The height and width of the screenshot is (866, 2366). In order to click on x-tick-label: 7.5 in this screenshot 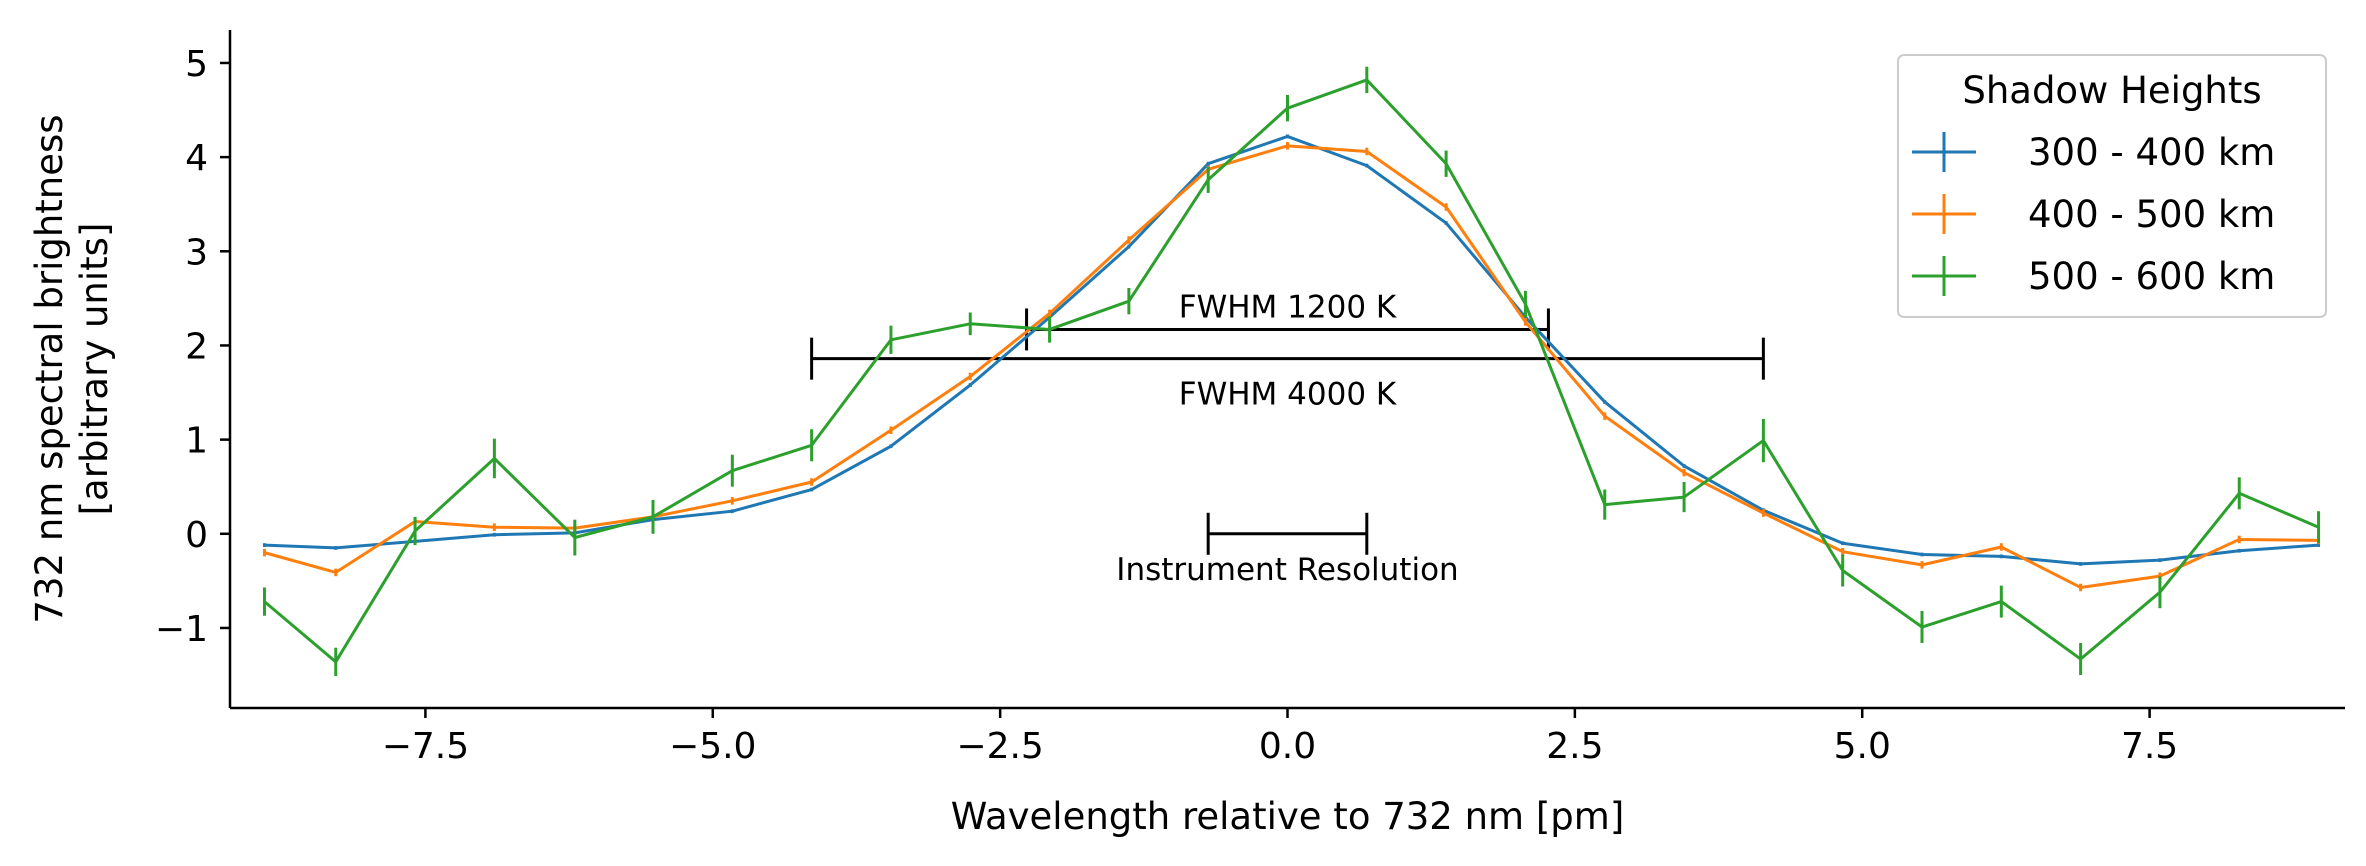, I will do `click(2149, 746)`.